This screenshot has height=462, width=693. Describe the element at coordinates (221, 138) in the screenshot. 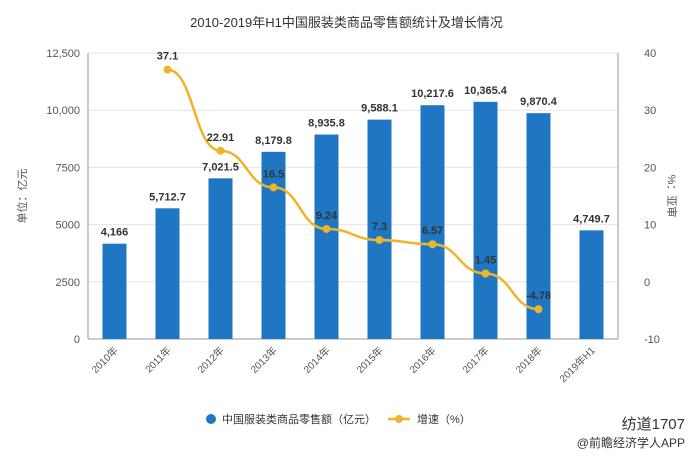

I see `growth-value-label: 22.91` at that location.